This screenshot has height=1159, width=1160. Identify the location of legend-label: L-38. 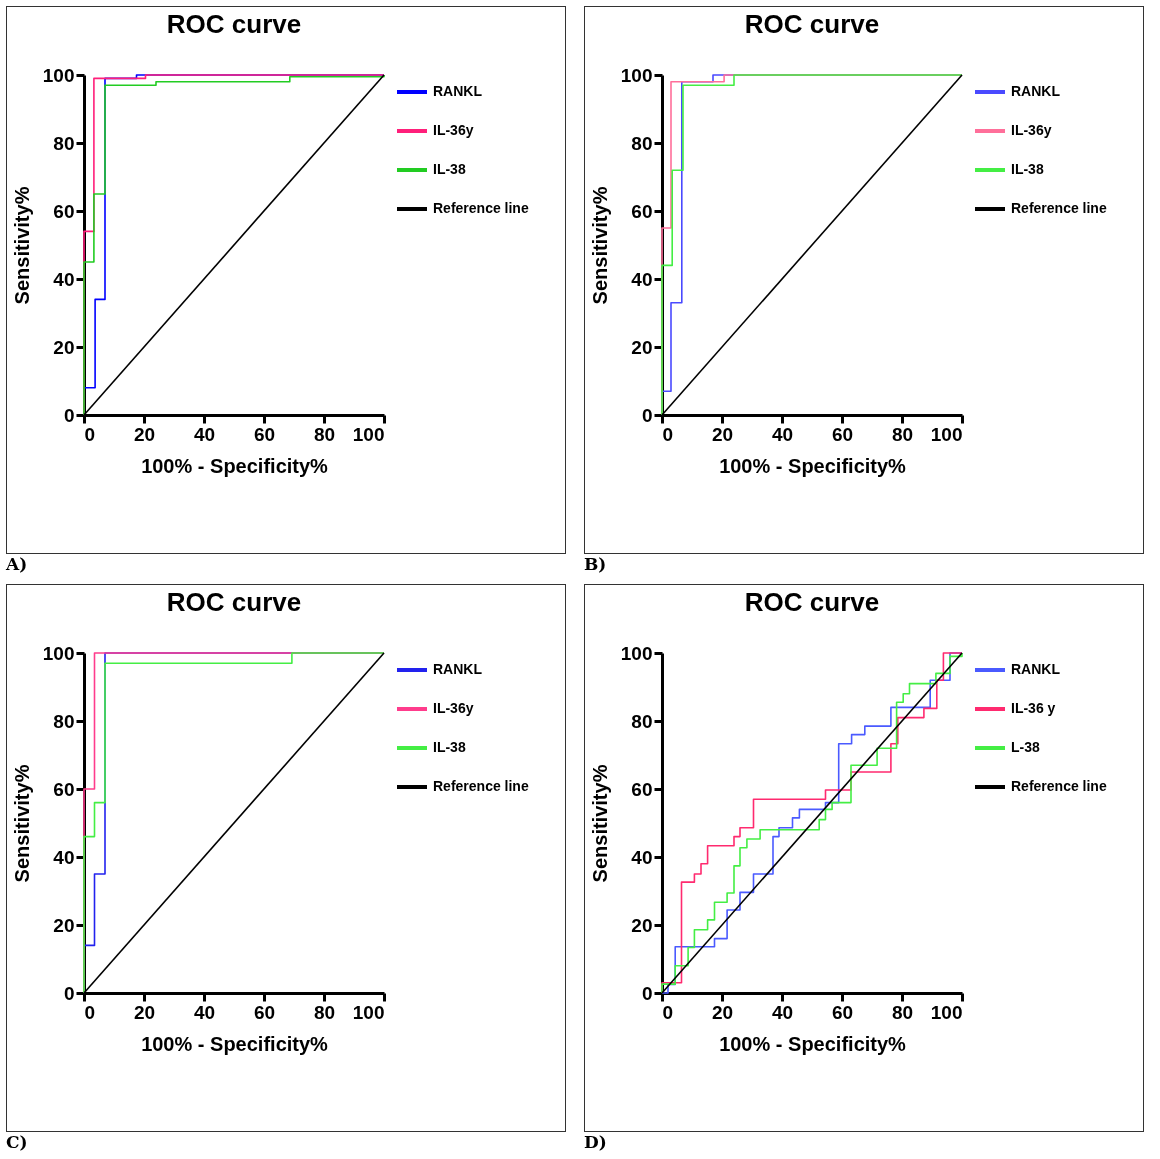
(1025, 747).